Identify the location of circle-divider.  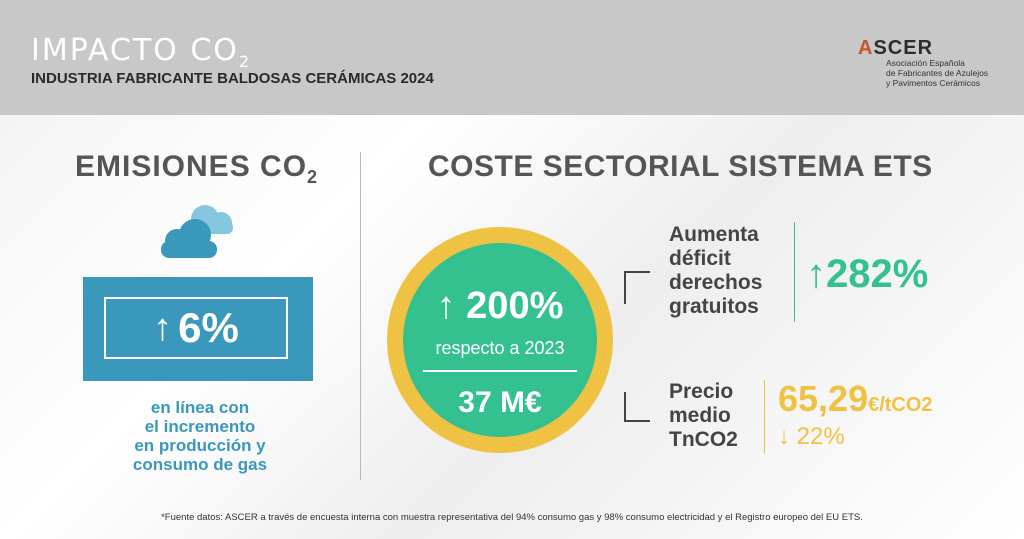
(500, 371).